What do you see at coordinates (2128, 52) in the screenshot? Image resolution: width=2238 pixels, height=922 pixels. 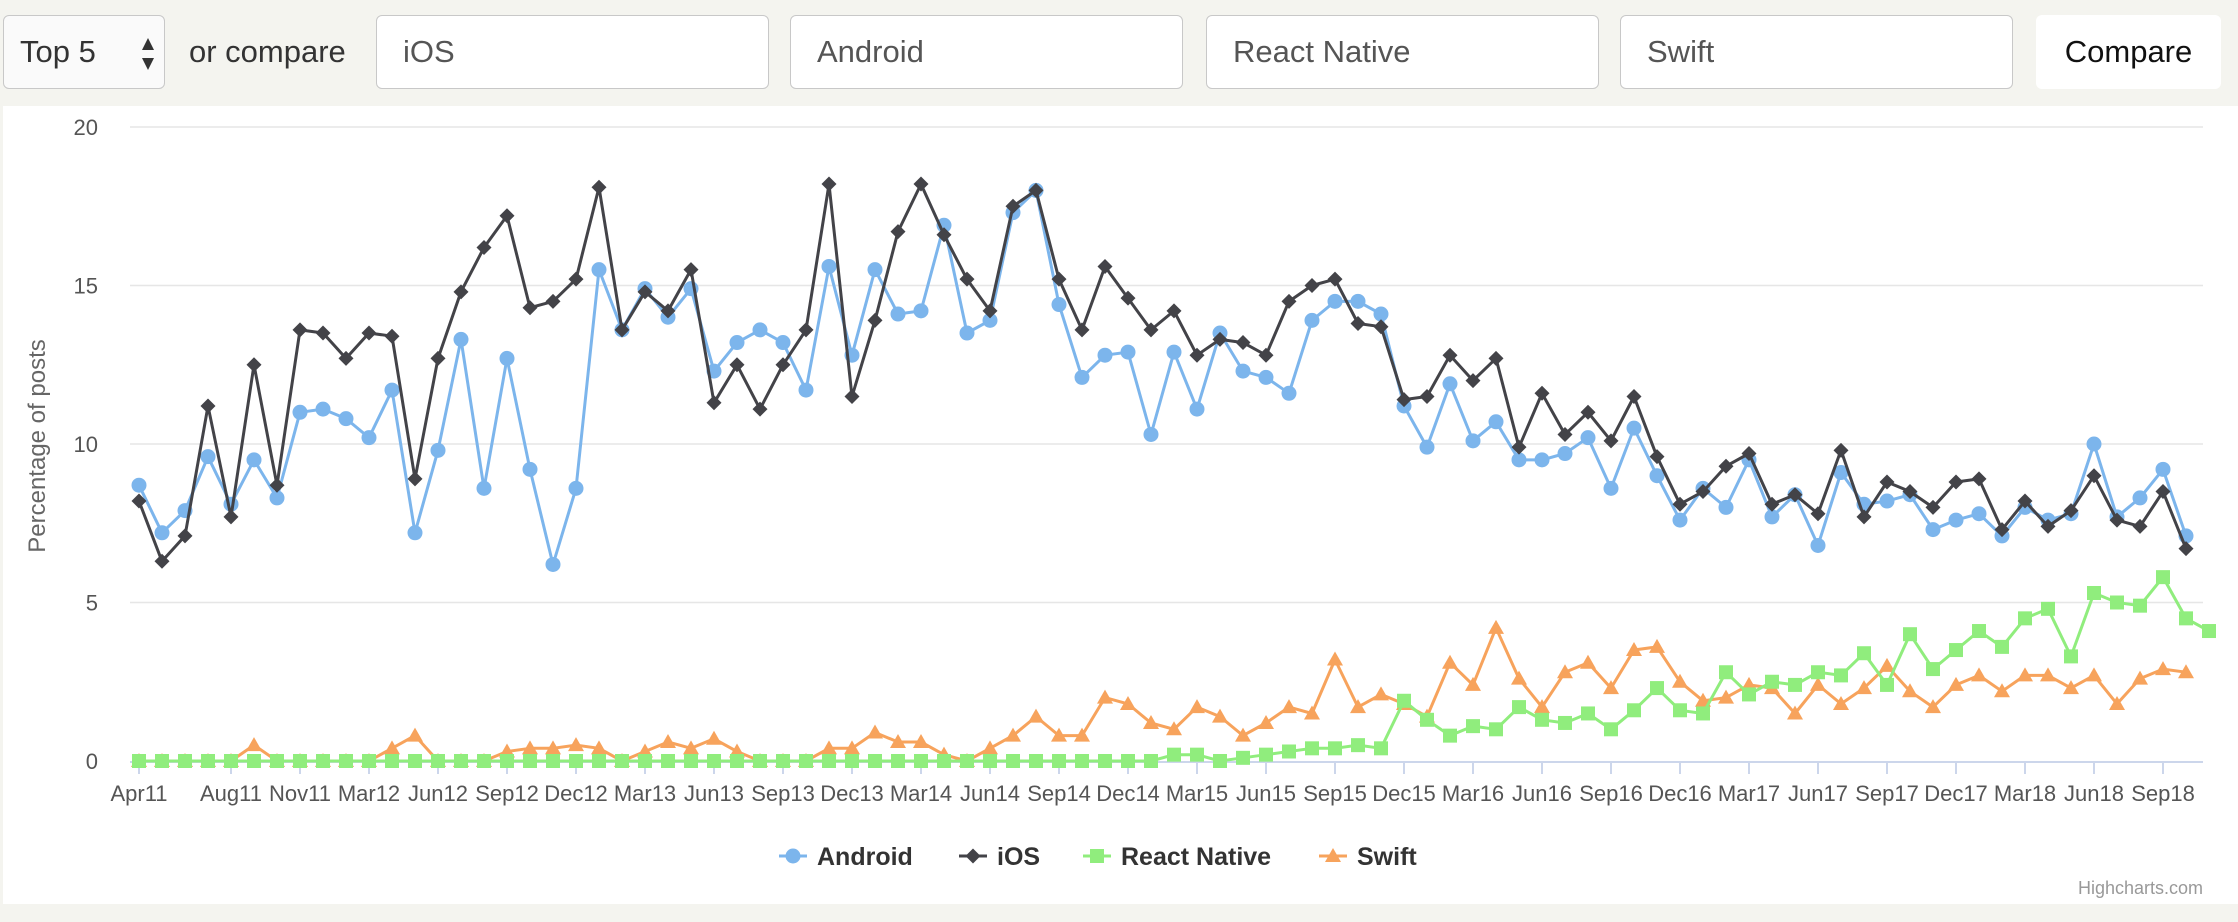 I see `compare-button: Compare` at bounding box center [2128, 52].